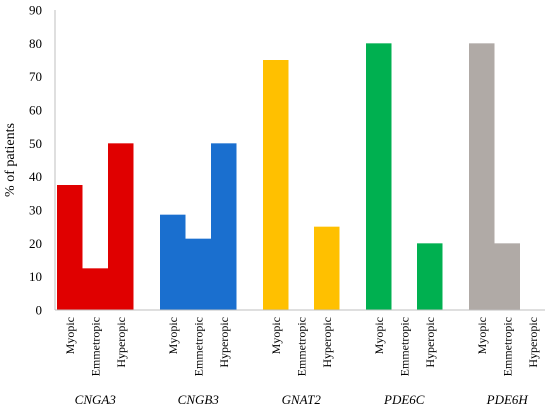  I want to click on bar-cngb3-emmetropic, so click(198, 274).